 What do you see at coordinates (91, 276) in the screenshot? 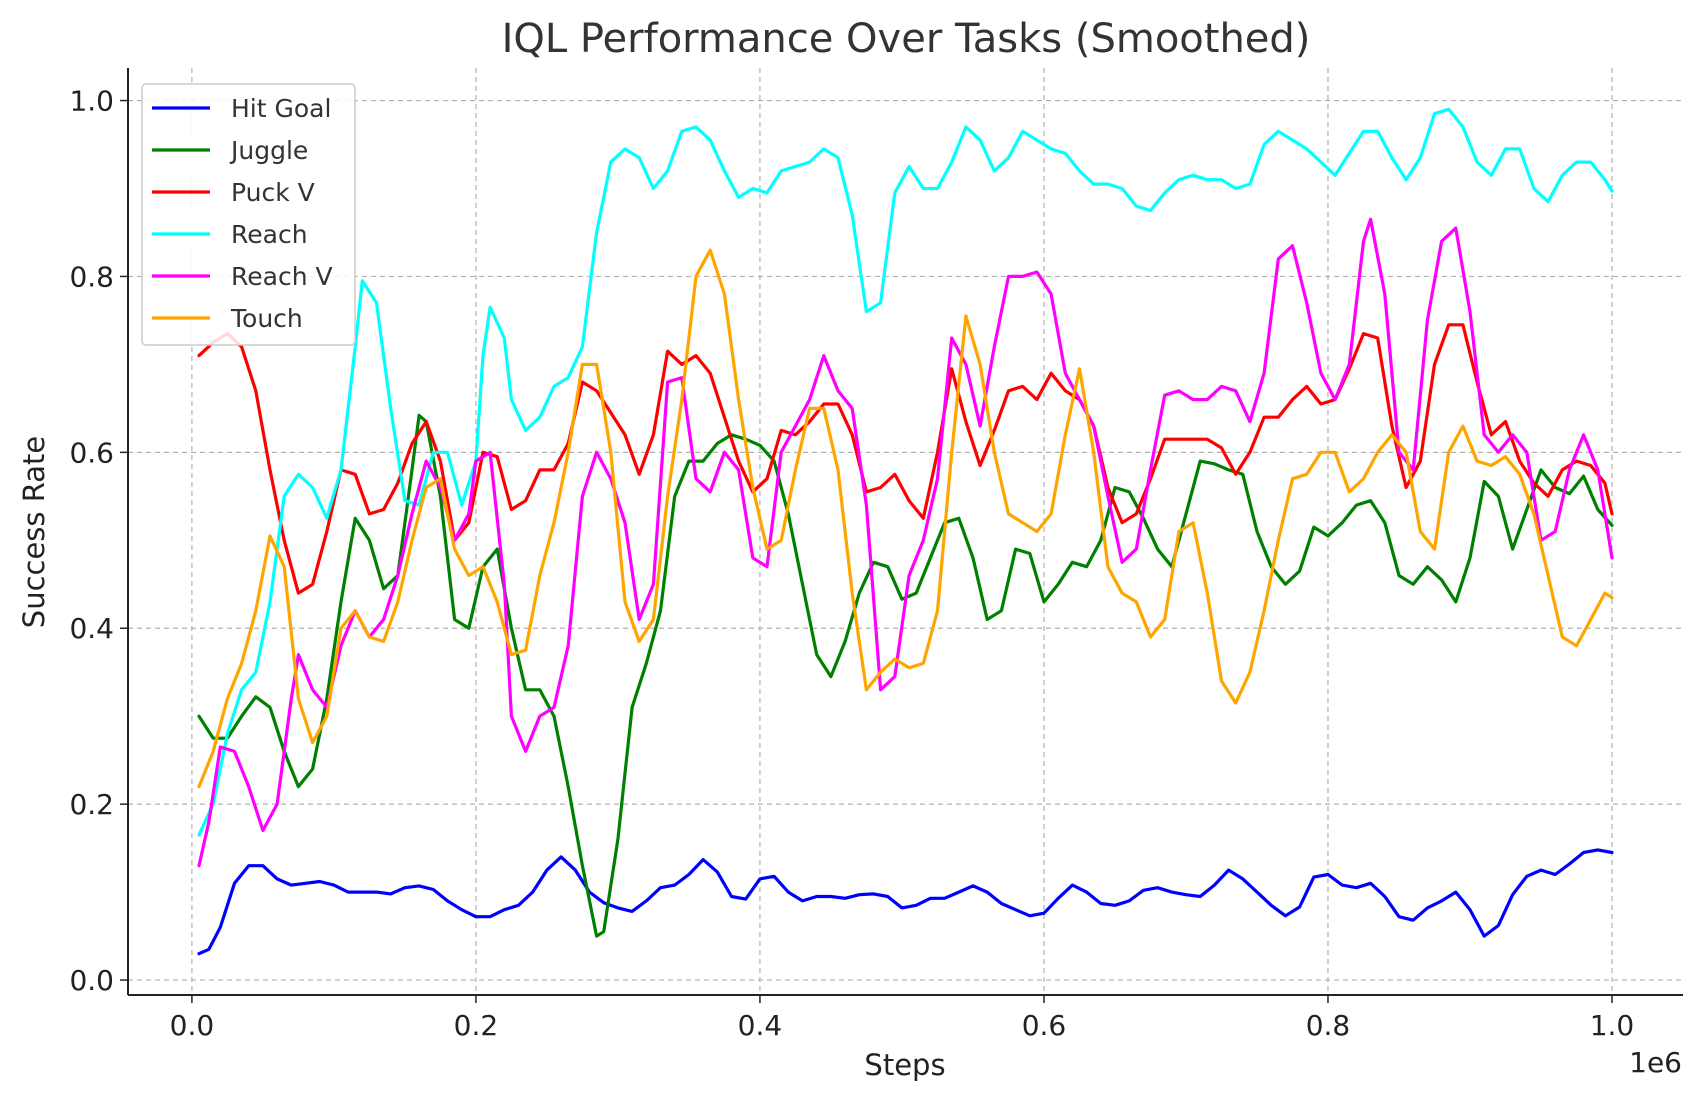
I see `y-tick-label: 0.8` at bounding box center [91, 276].